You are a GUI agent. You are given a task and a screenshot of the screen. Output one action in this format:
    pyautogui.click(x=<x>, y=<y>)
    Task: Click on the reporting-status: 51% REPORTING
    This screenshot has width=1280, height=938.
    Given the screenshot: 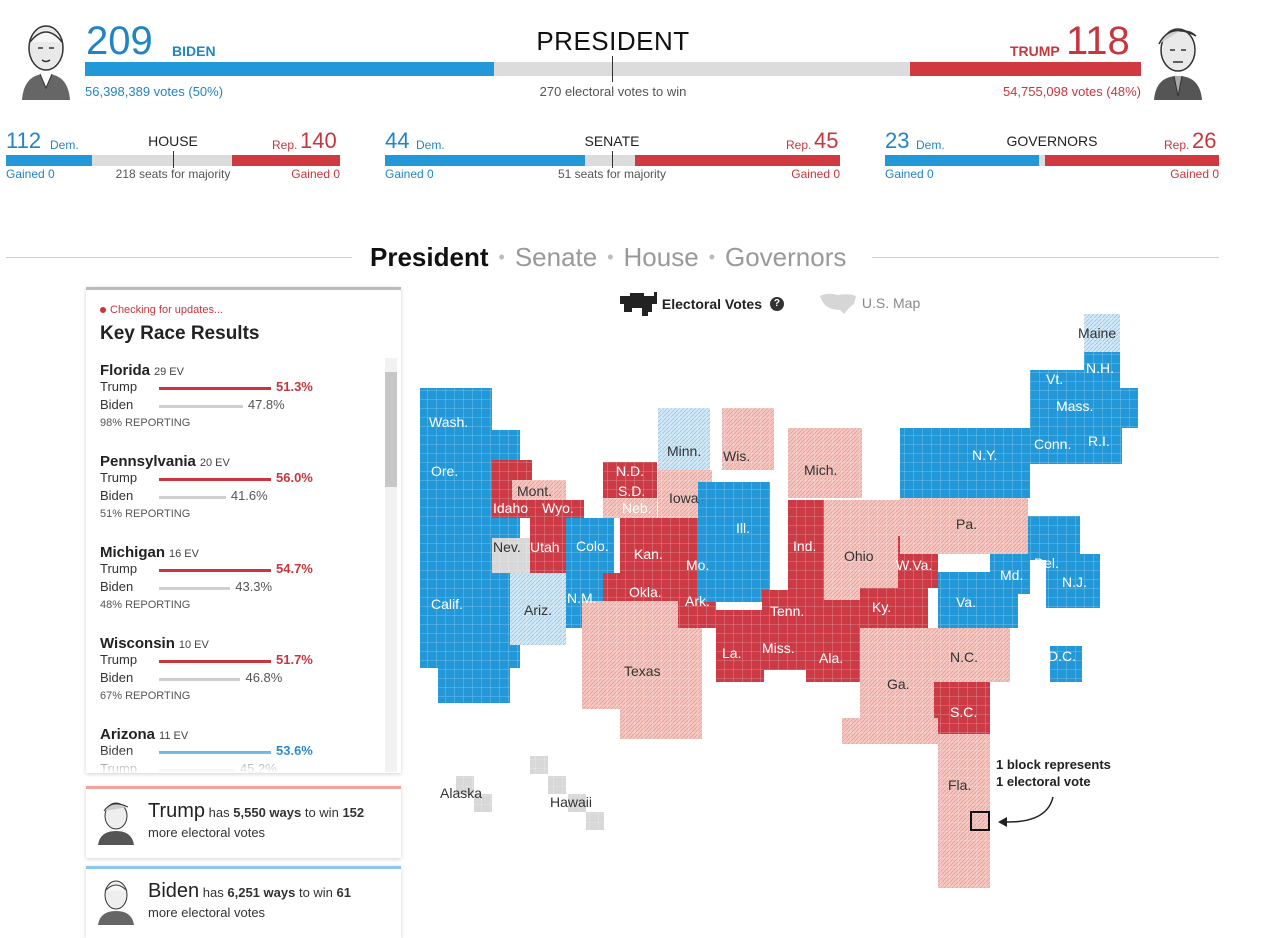 What is the action you would take?
    pyautogui.click(x=145, y=514)
    